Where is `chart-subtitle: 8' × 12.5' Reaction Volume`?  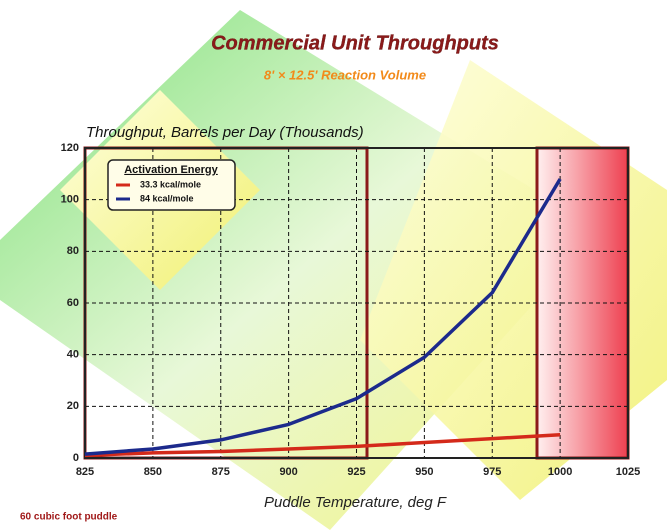 chart-subtitle: 8' × 12.5' Reaction Volume is located at coordinates (345, 74).